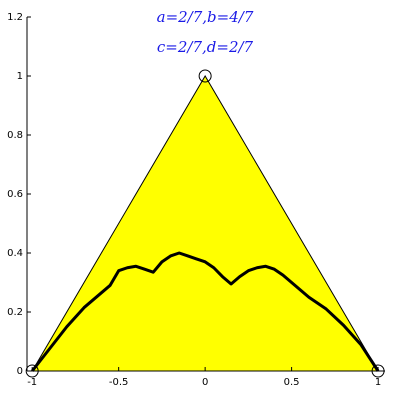  Describe the element at coordinates (15, 135) in the screenshot. I see `y-tick-label: 0.8` at that location.